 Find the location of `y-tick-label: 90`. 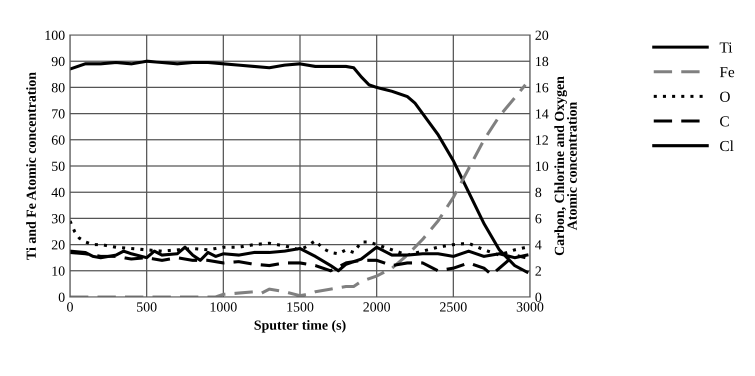

y-tick-label: 90 is located at coordinates (58, 61).